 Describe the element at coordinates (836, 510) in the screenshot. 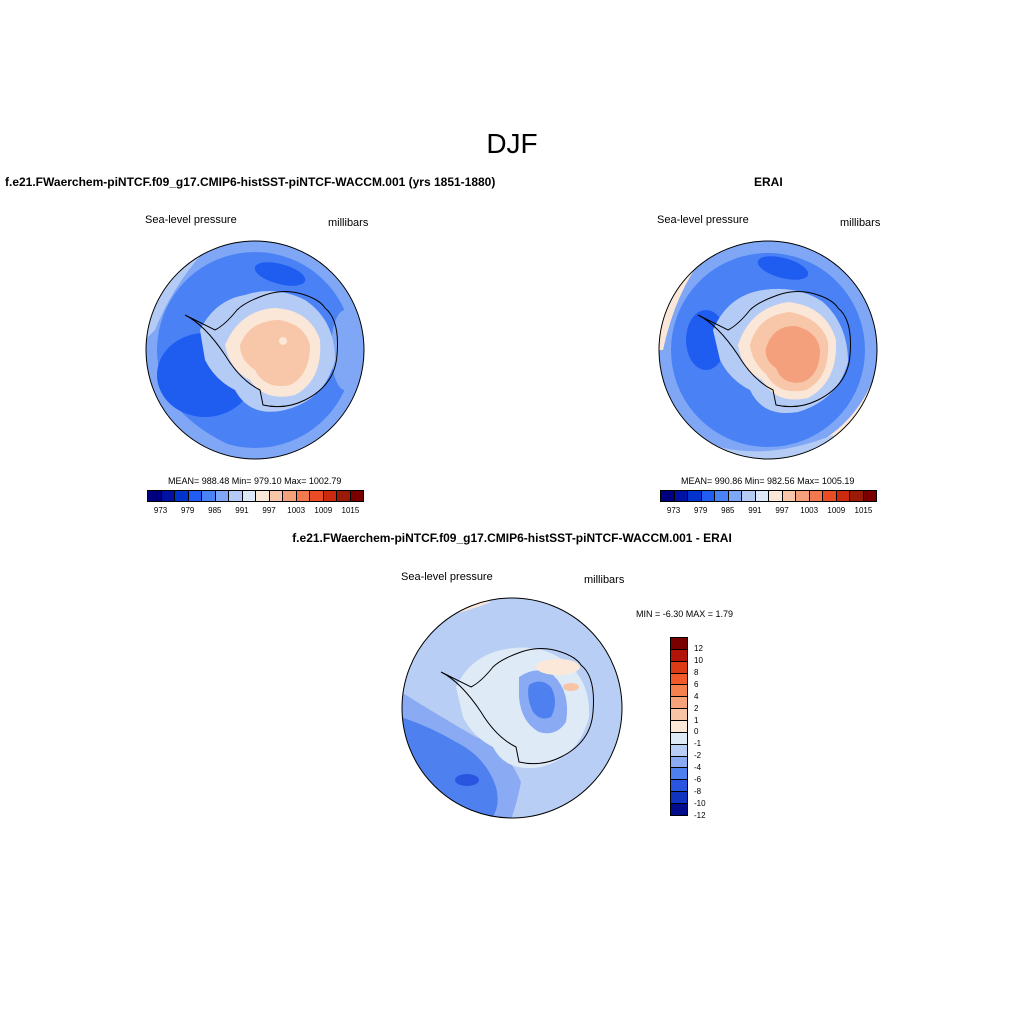

I see `panel2-colorbar-tick-label: 1009` at that location.